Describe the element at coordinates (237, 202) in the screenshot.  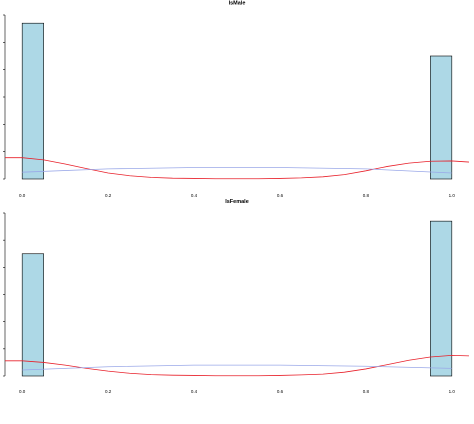
I see `panel-title-isfemale: IsFemale` at that location.